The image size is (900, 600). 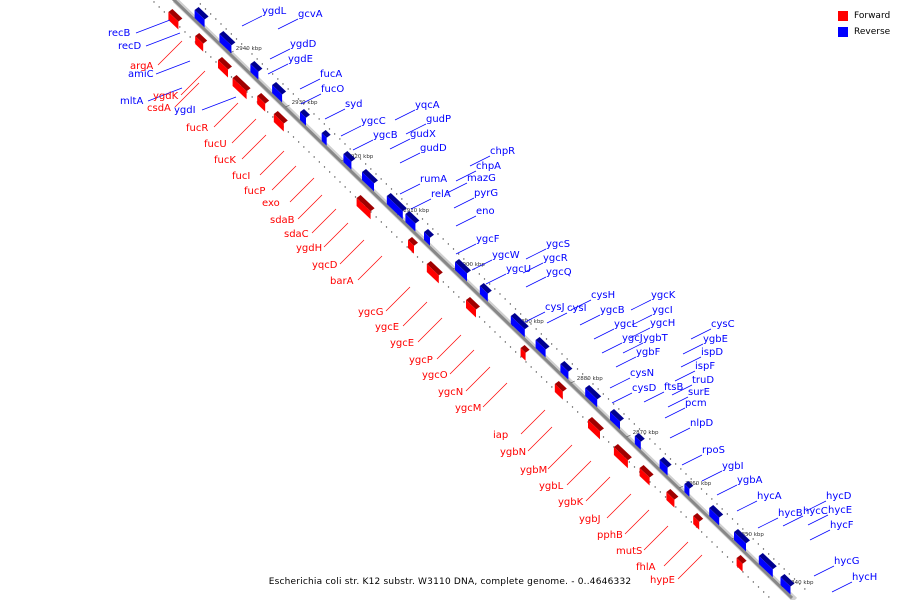 I want to click on forward-gene-label: fucI, so click(x=241, y=176).